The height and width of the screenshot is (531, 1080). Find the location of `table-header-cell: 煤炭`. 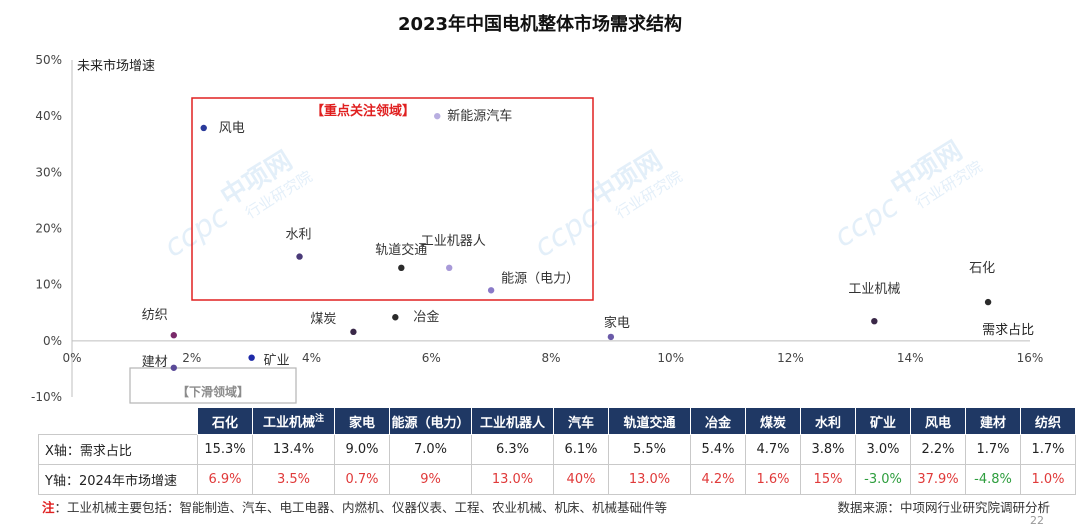

table-header-cell: 煤炭 is located at coordinates (773, 421).